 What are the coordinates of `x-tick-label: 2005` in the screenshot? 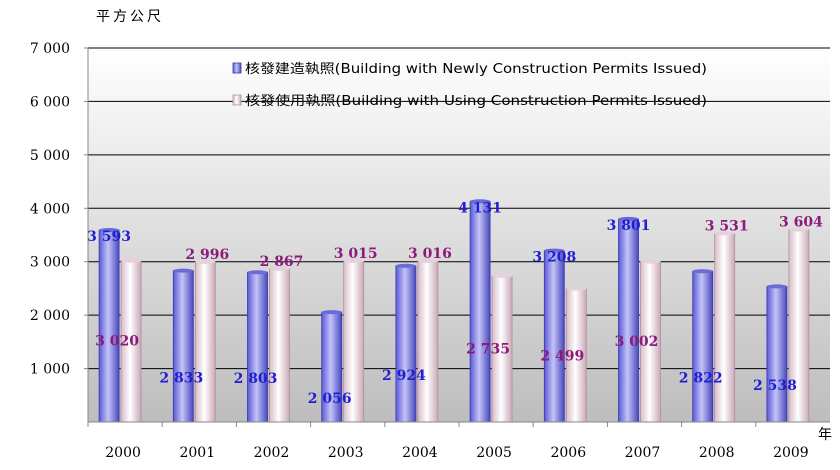 It's located at (494, 453).